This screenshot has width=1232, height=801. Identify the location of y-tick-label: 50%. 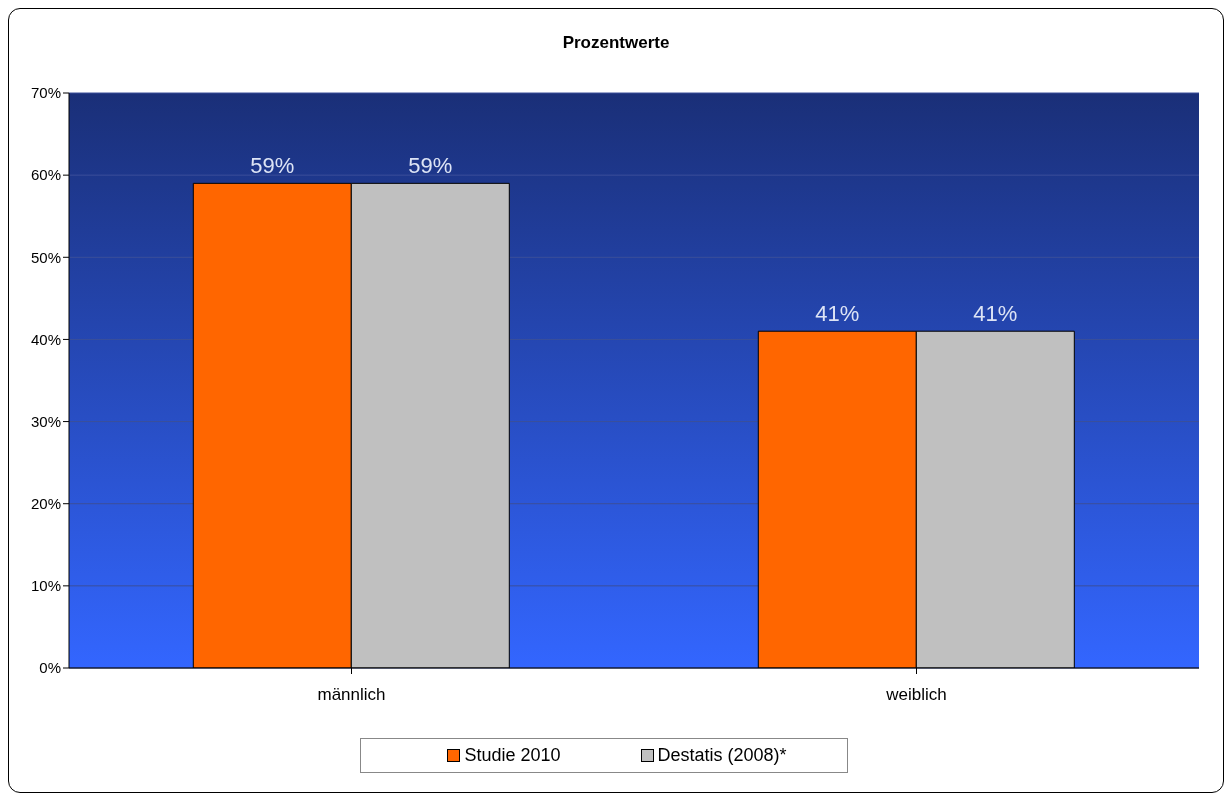
(45, 257).